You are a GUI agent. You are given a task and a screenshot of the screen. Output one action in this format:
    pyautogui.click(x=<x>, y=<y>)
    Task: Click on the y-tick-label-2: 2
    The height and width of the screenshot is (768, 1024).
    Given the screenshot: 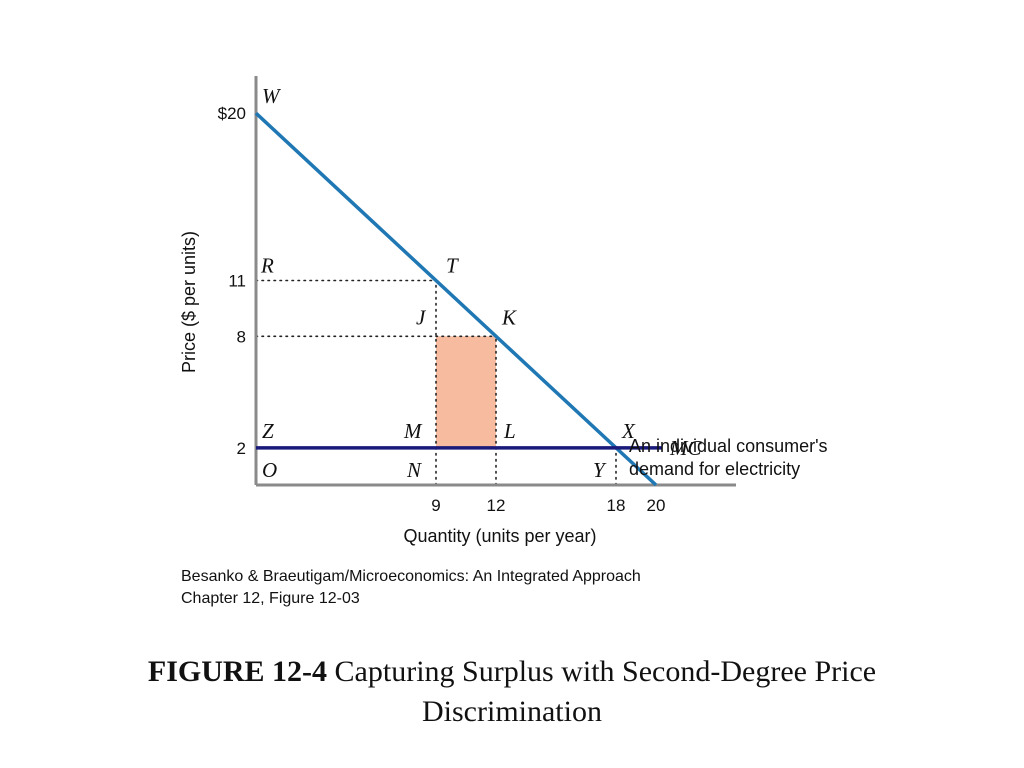 What is the action you would take?
    pyautogui.click(x=241, y=448)
    